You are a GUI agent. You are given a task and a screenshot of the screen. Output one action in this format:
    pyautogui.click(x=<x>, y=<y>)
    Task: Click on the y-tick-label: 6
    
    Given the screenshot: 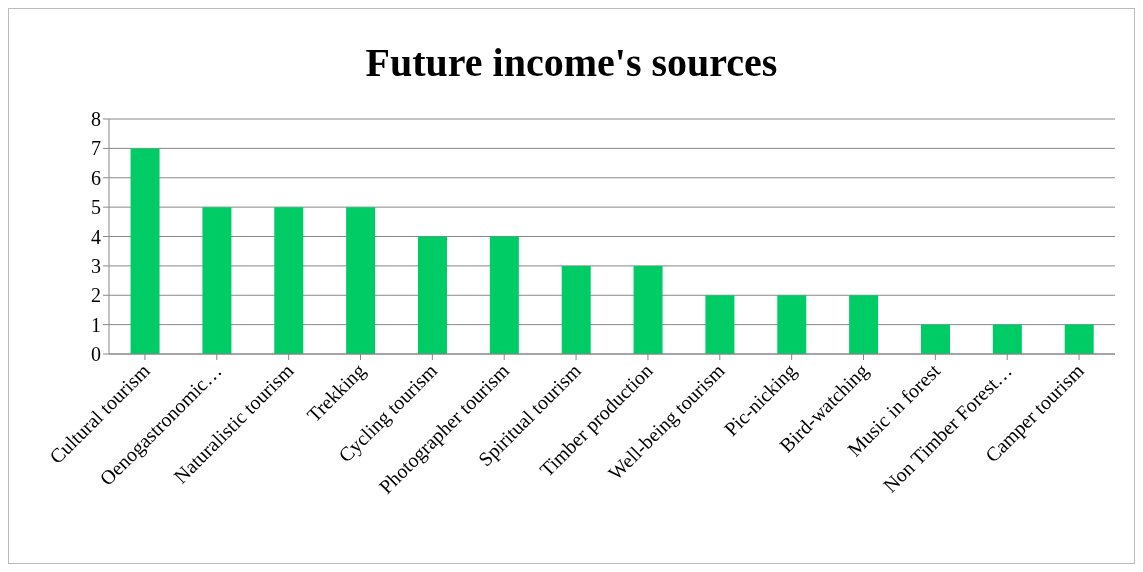 What is the action you would take?
    pyautogui.click(x=96, y=177)
    